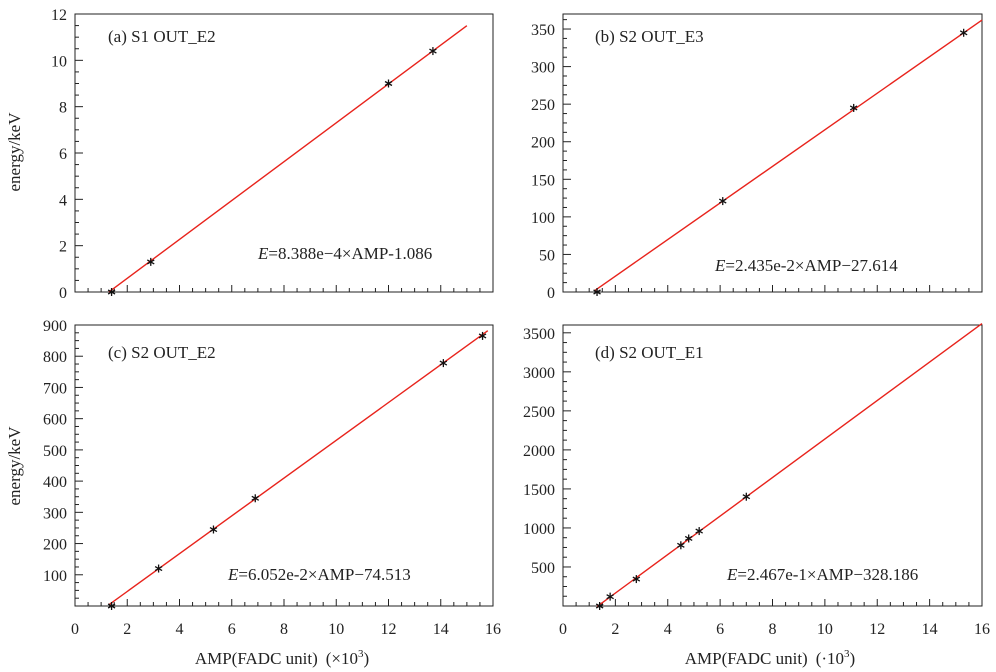  What do you see at coordinates (256, 658) in the screenshot?
I see `x-axis-label-left-main: AMP(FADC unit)` at bounding box center [256, 658].